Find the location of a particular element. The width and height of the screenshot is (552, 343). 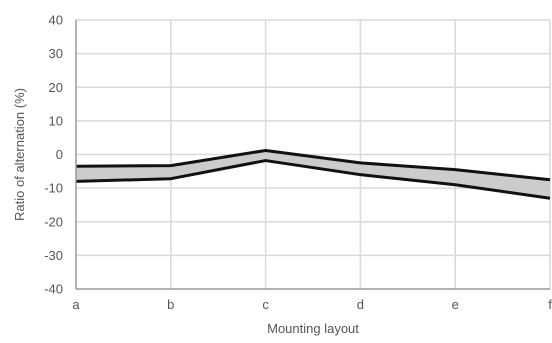

y-tick-labels: -40 -30 -20 -10 0 10 20 30 40 is located at coordinates (53, 155).